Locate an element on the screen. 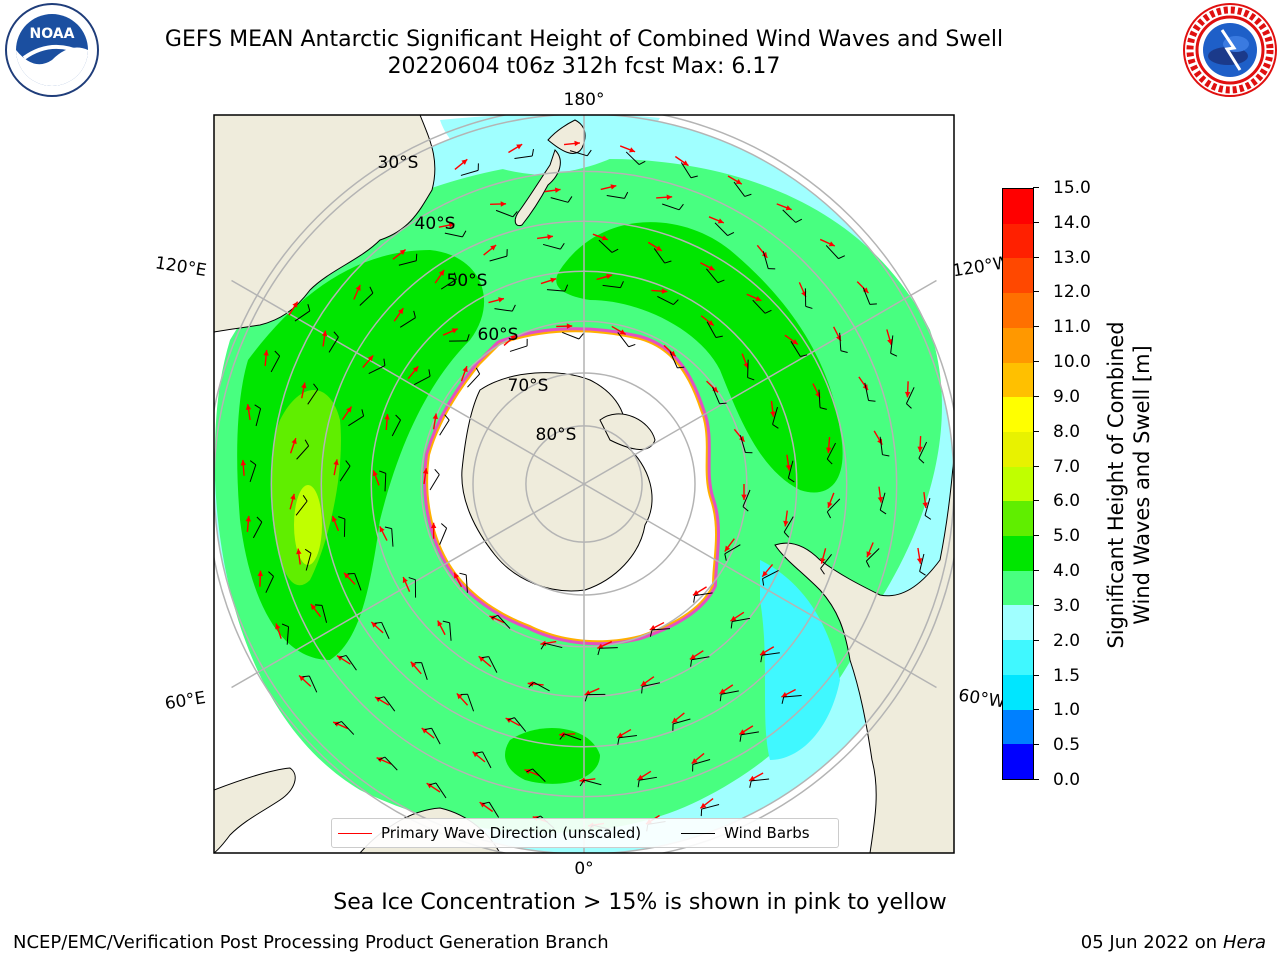 This screenshot has width=1280, height=960. lon-label-120e: 120°E is located at coordinates (181, 267).